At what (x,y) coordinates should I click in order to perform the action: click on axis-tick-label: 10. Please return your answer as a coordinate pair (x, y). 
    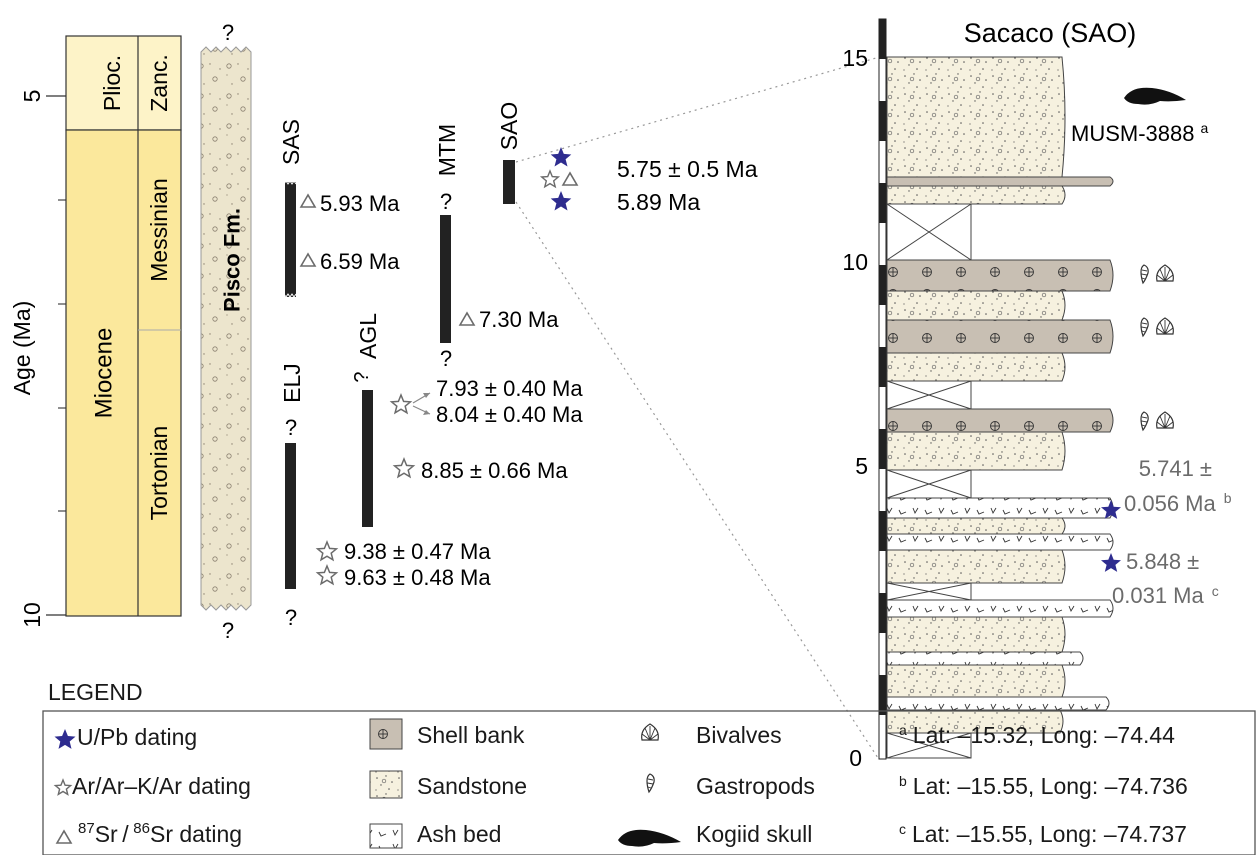
    Looking at the image, I should click on (32, 615).